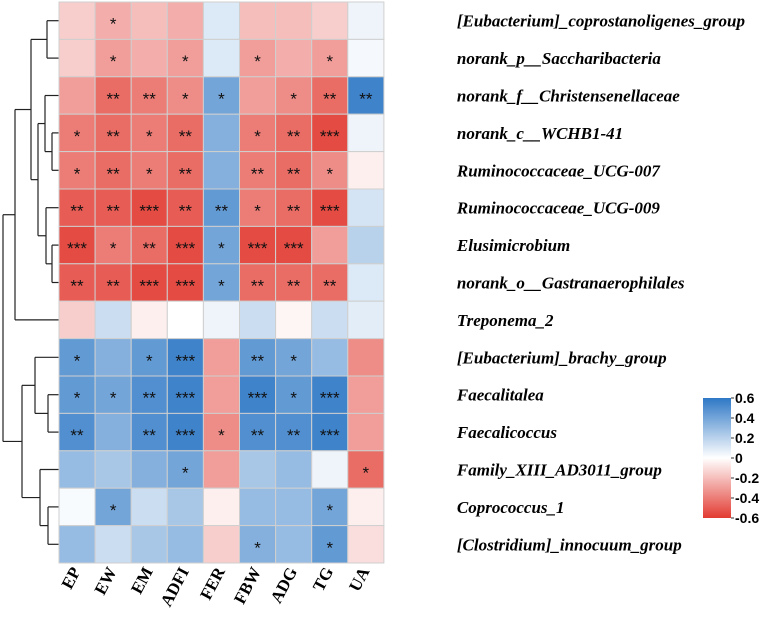 This screenshot has height=618, width=765. What do you see at coordinates (747, 498) in the screenshot?
I see `legend-tick-label: -0.4` at bounding box center [747, 498].